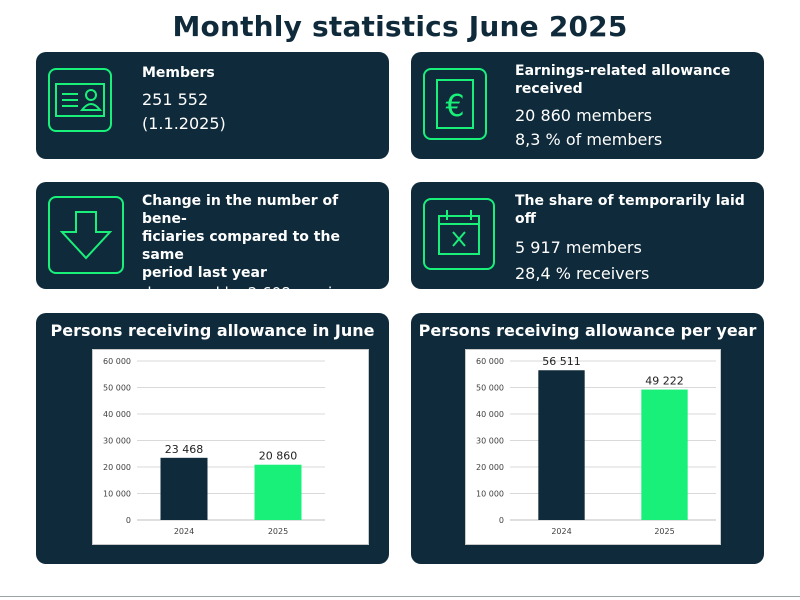 This screenshot has width=800, height=600. I want to click on june-chart-title: Persons receiving allowance in June, so click(212, 330).